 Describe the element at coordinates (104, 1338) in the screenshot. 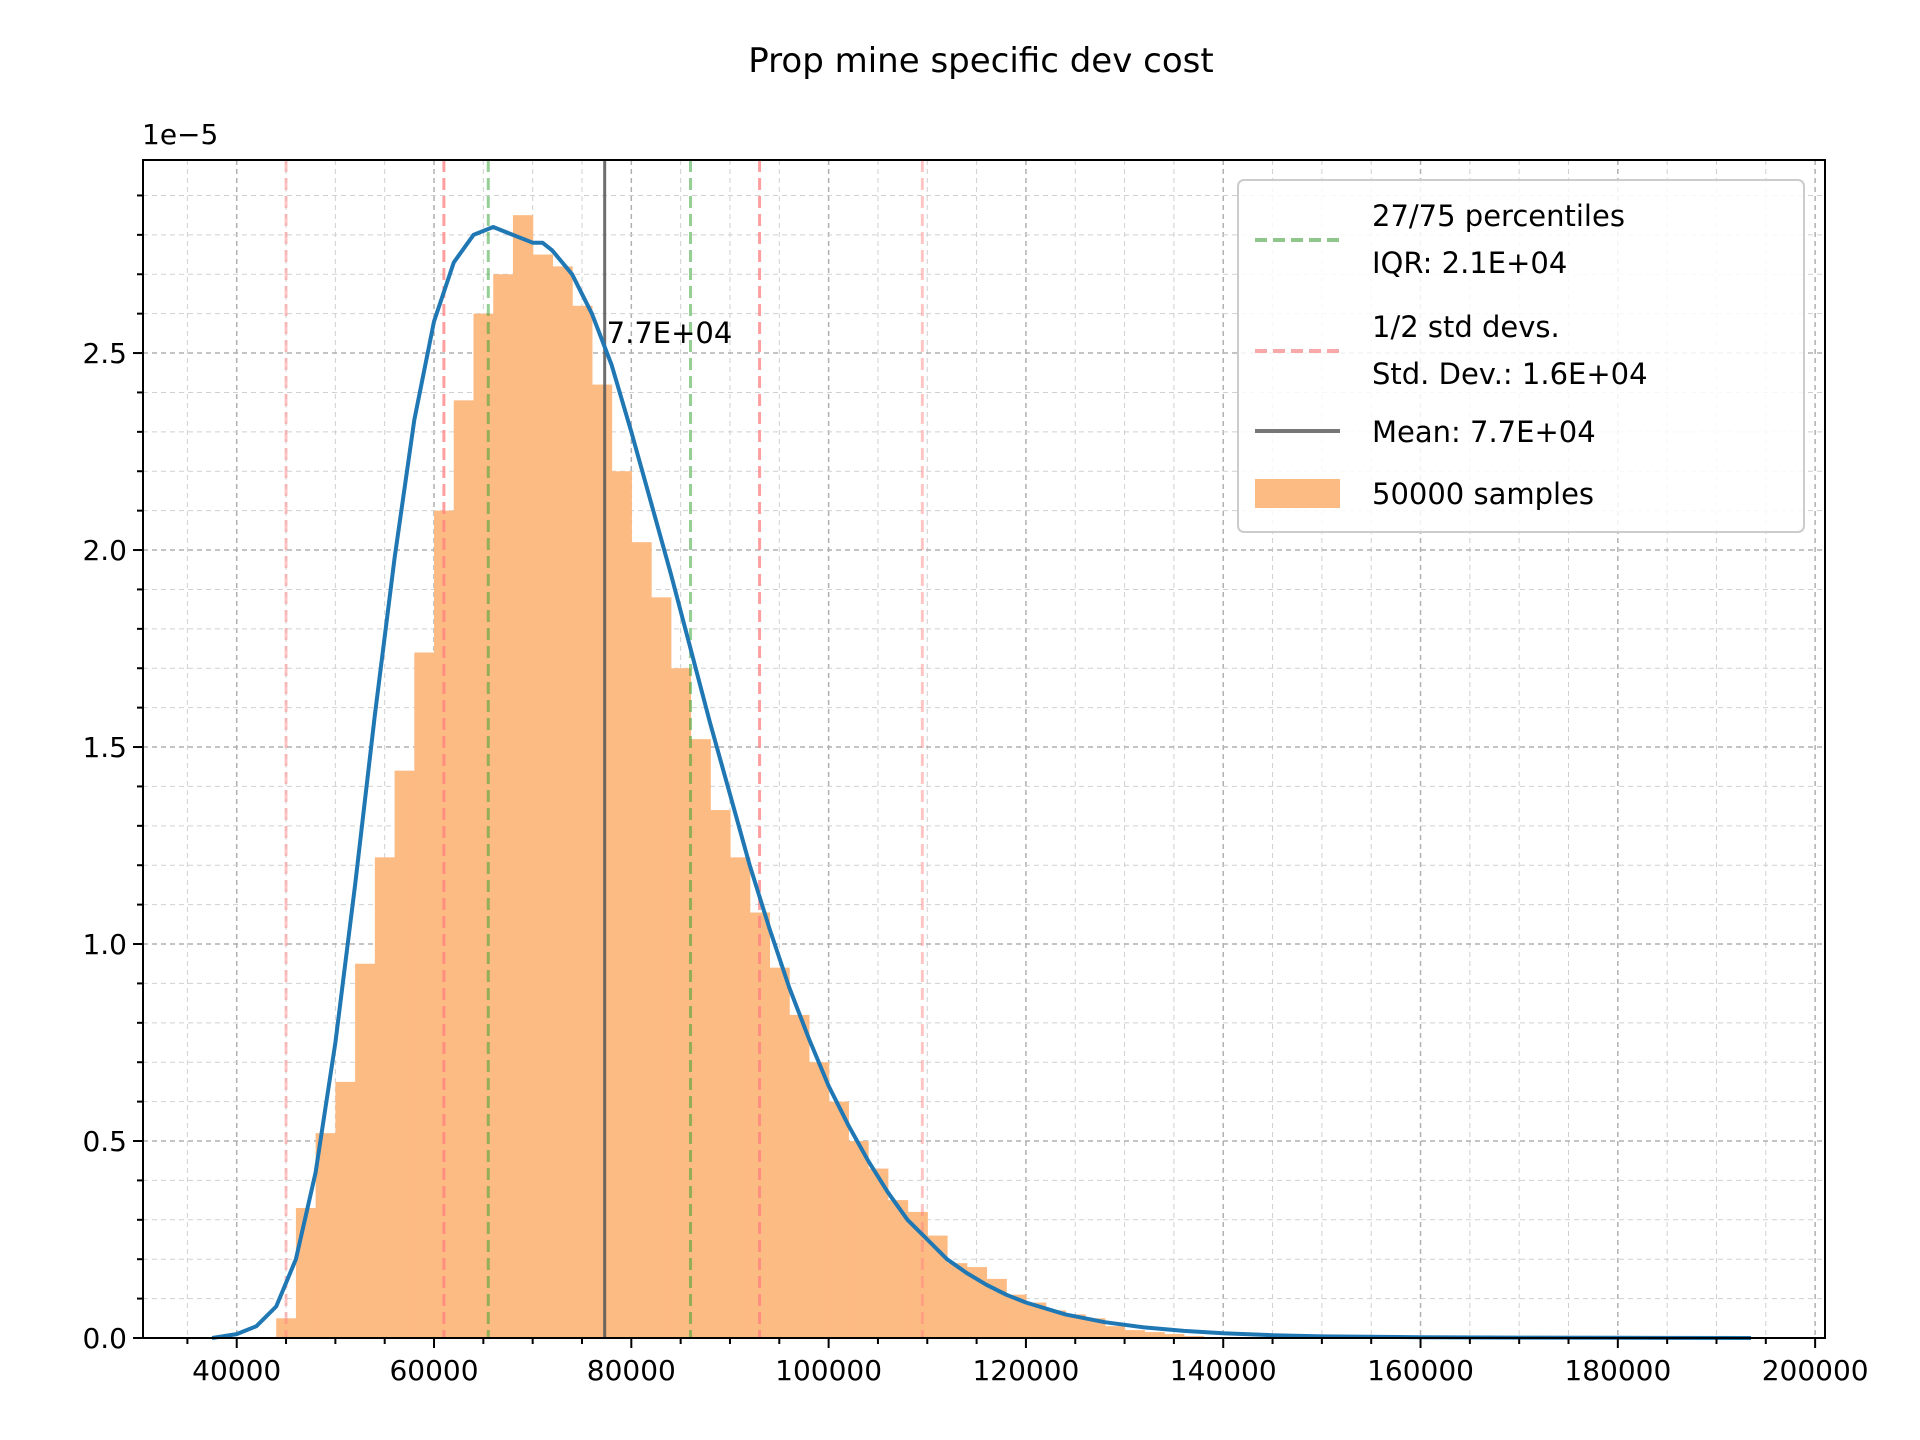

I see `y-tick-label: 0.0` at that location.